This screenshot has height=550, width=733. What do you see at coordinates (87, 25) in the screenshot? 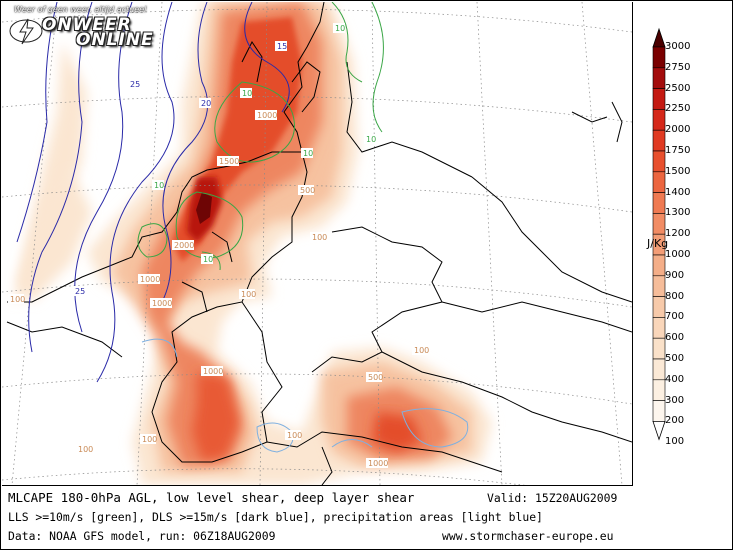
I see `logo-word-onweer: ONWEER` at bounding box center [87, 25].